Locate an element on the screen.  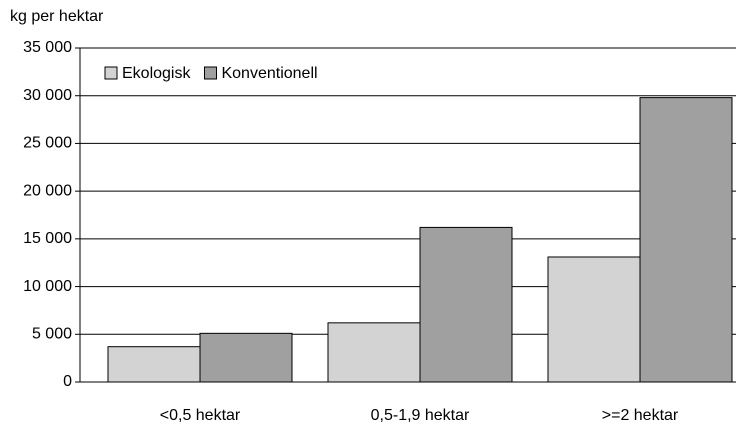
y-tick-label: 15 000 is located at coordinates (47, 238).